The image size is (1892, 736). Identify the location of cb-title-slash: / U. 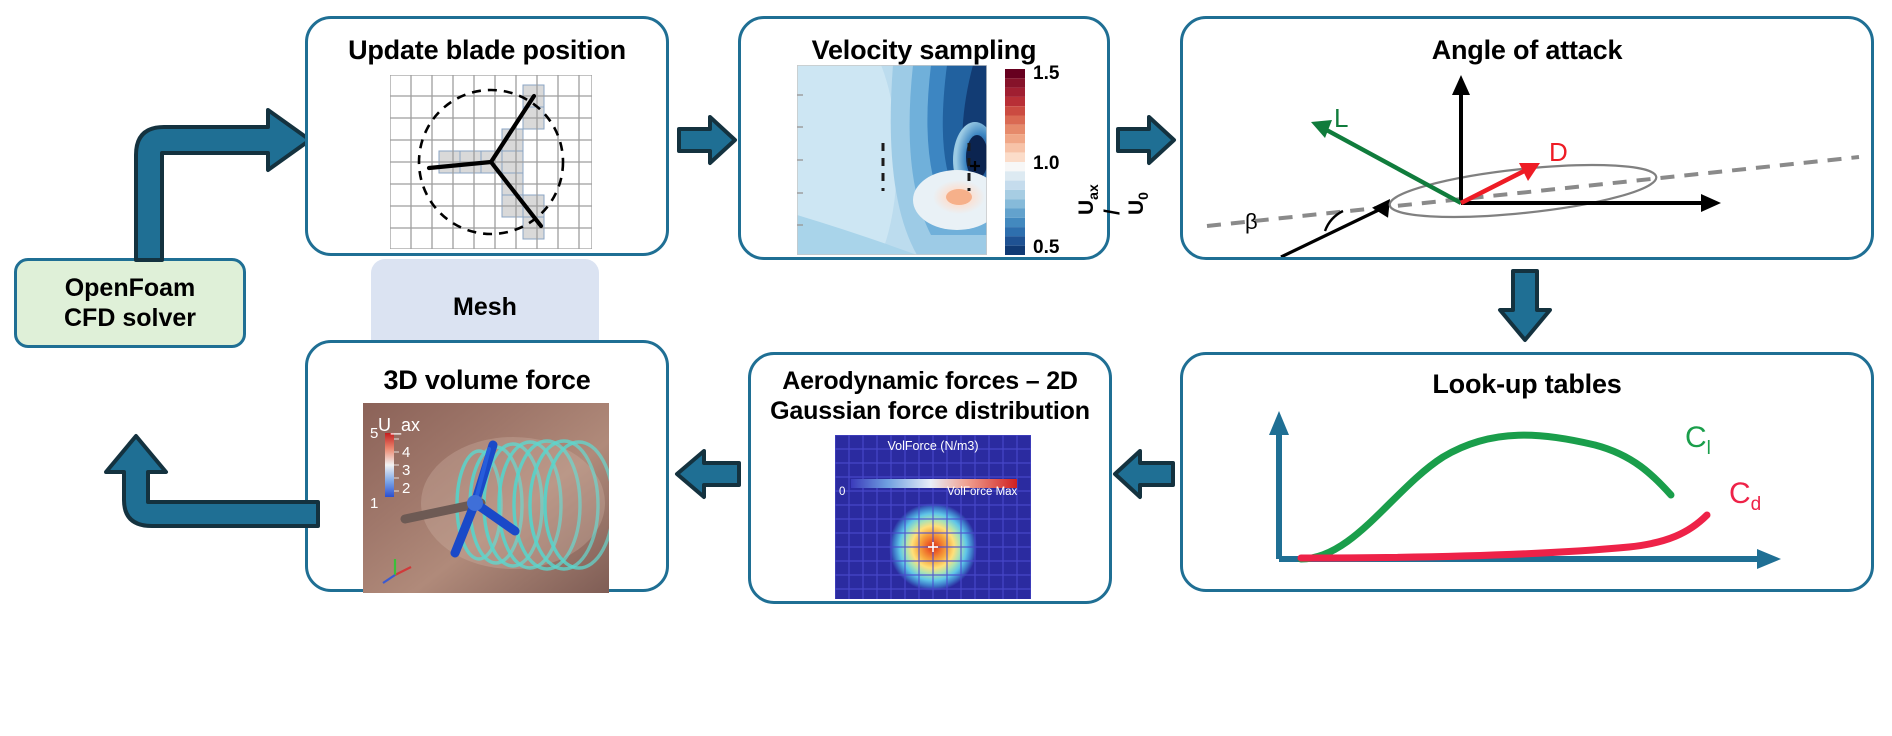
(1125, 207).